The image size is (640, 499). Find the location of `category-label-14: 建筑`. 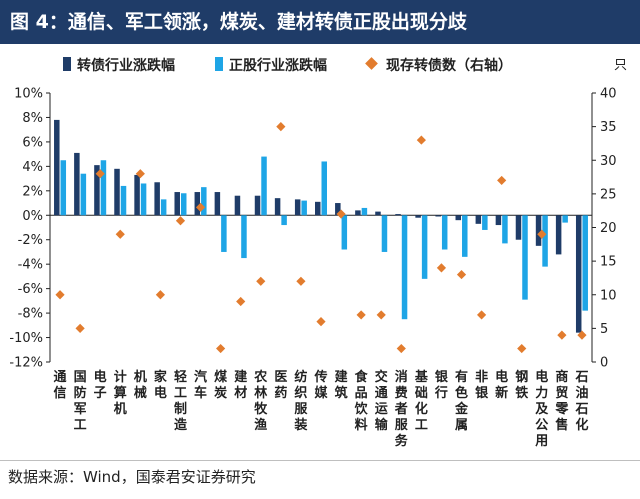

category-label-14: 建筑 is located at coordinates (341, 385).